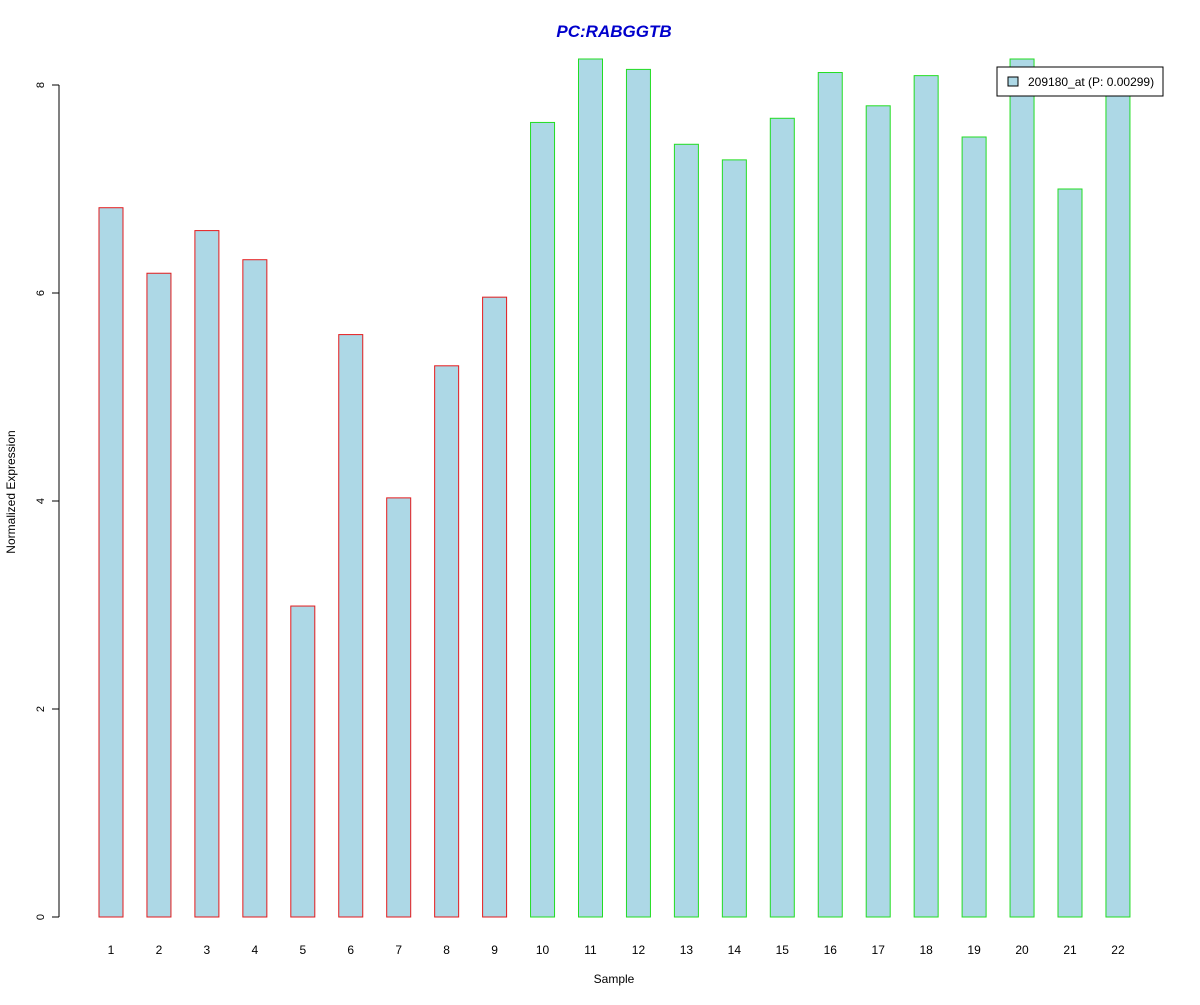 This screenshot has width=1200, height=1005. Describe the element at coordinates (1013, 81) in the screenshot. I see `legend-swatch` at that location.